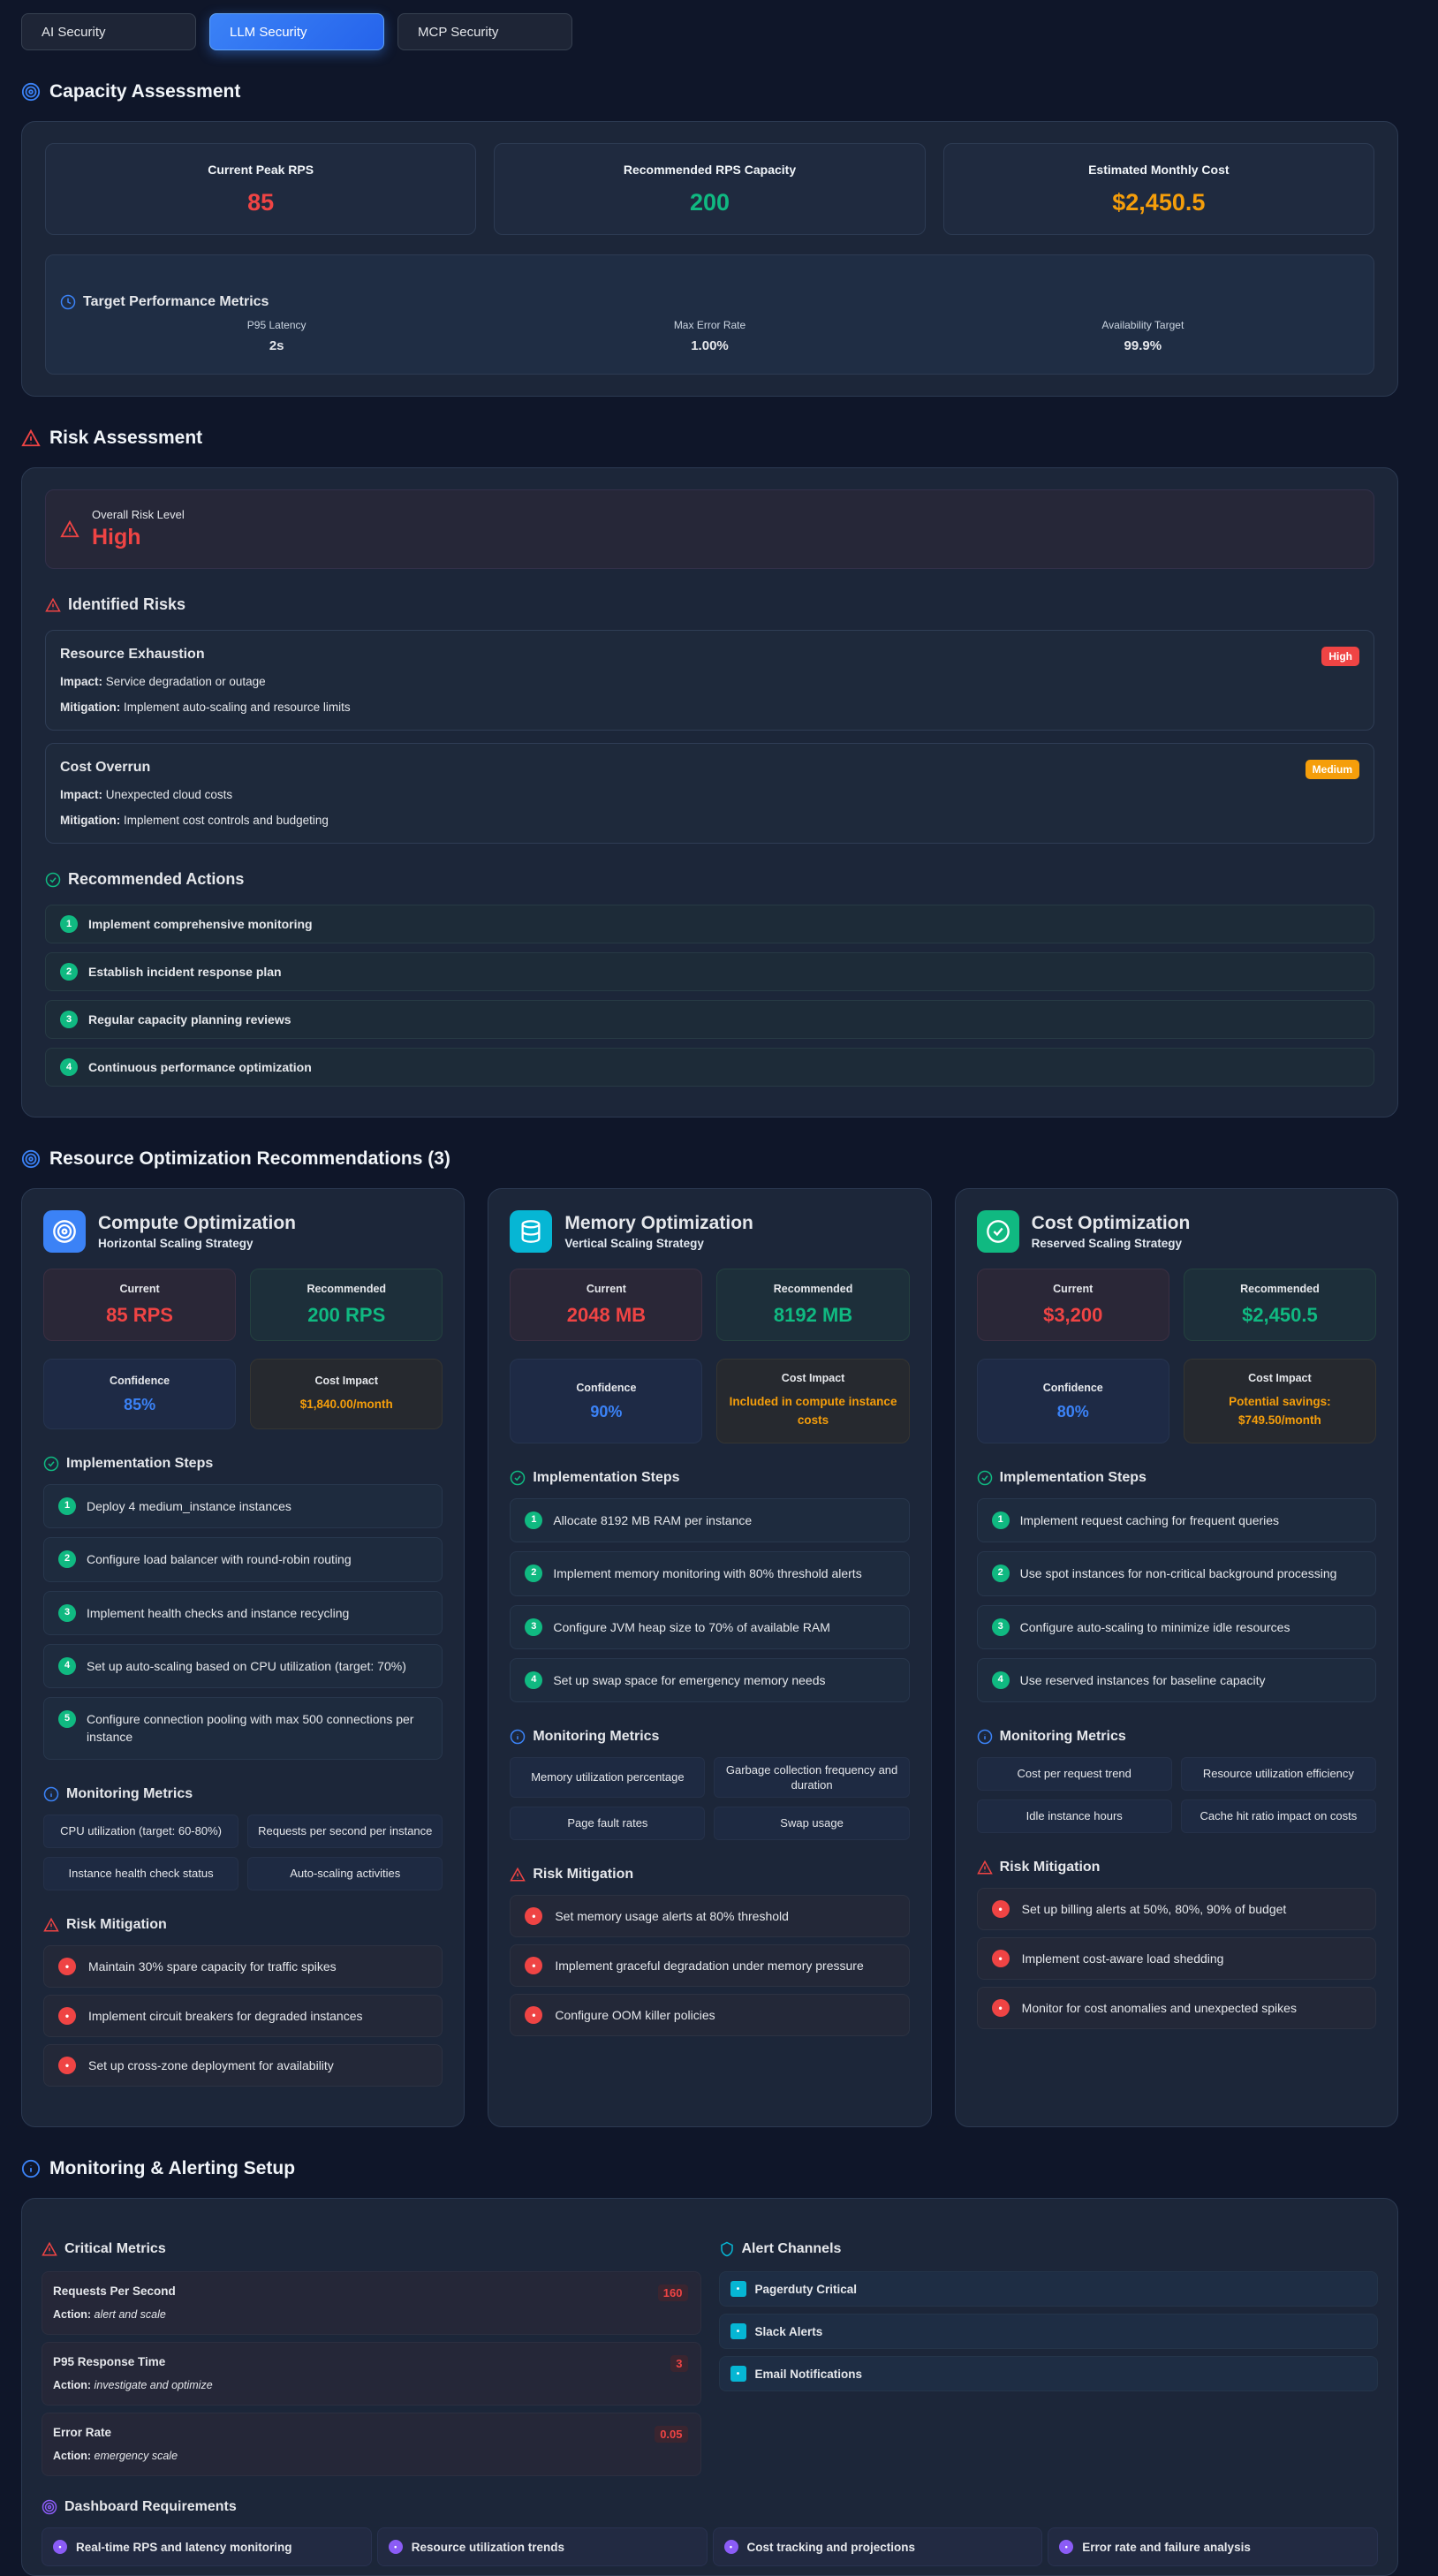 This screenshot has width=1438, height=2576. I want to click on risk-mitigation-title: Risk Mitigation, so click(709, 1875).